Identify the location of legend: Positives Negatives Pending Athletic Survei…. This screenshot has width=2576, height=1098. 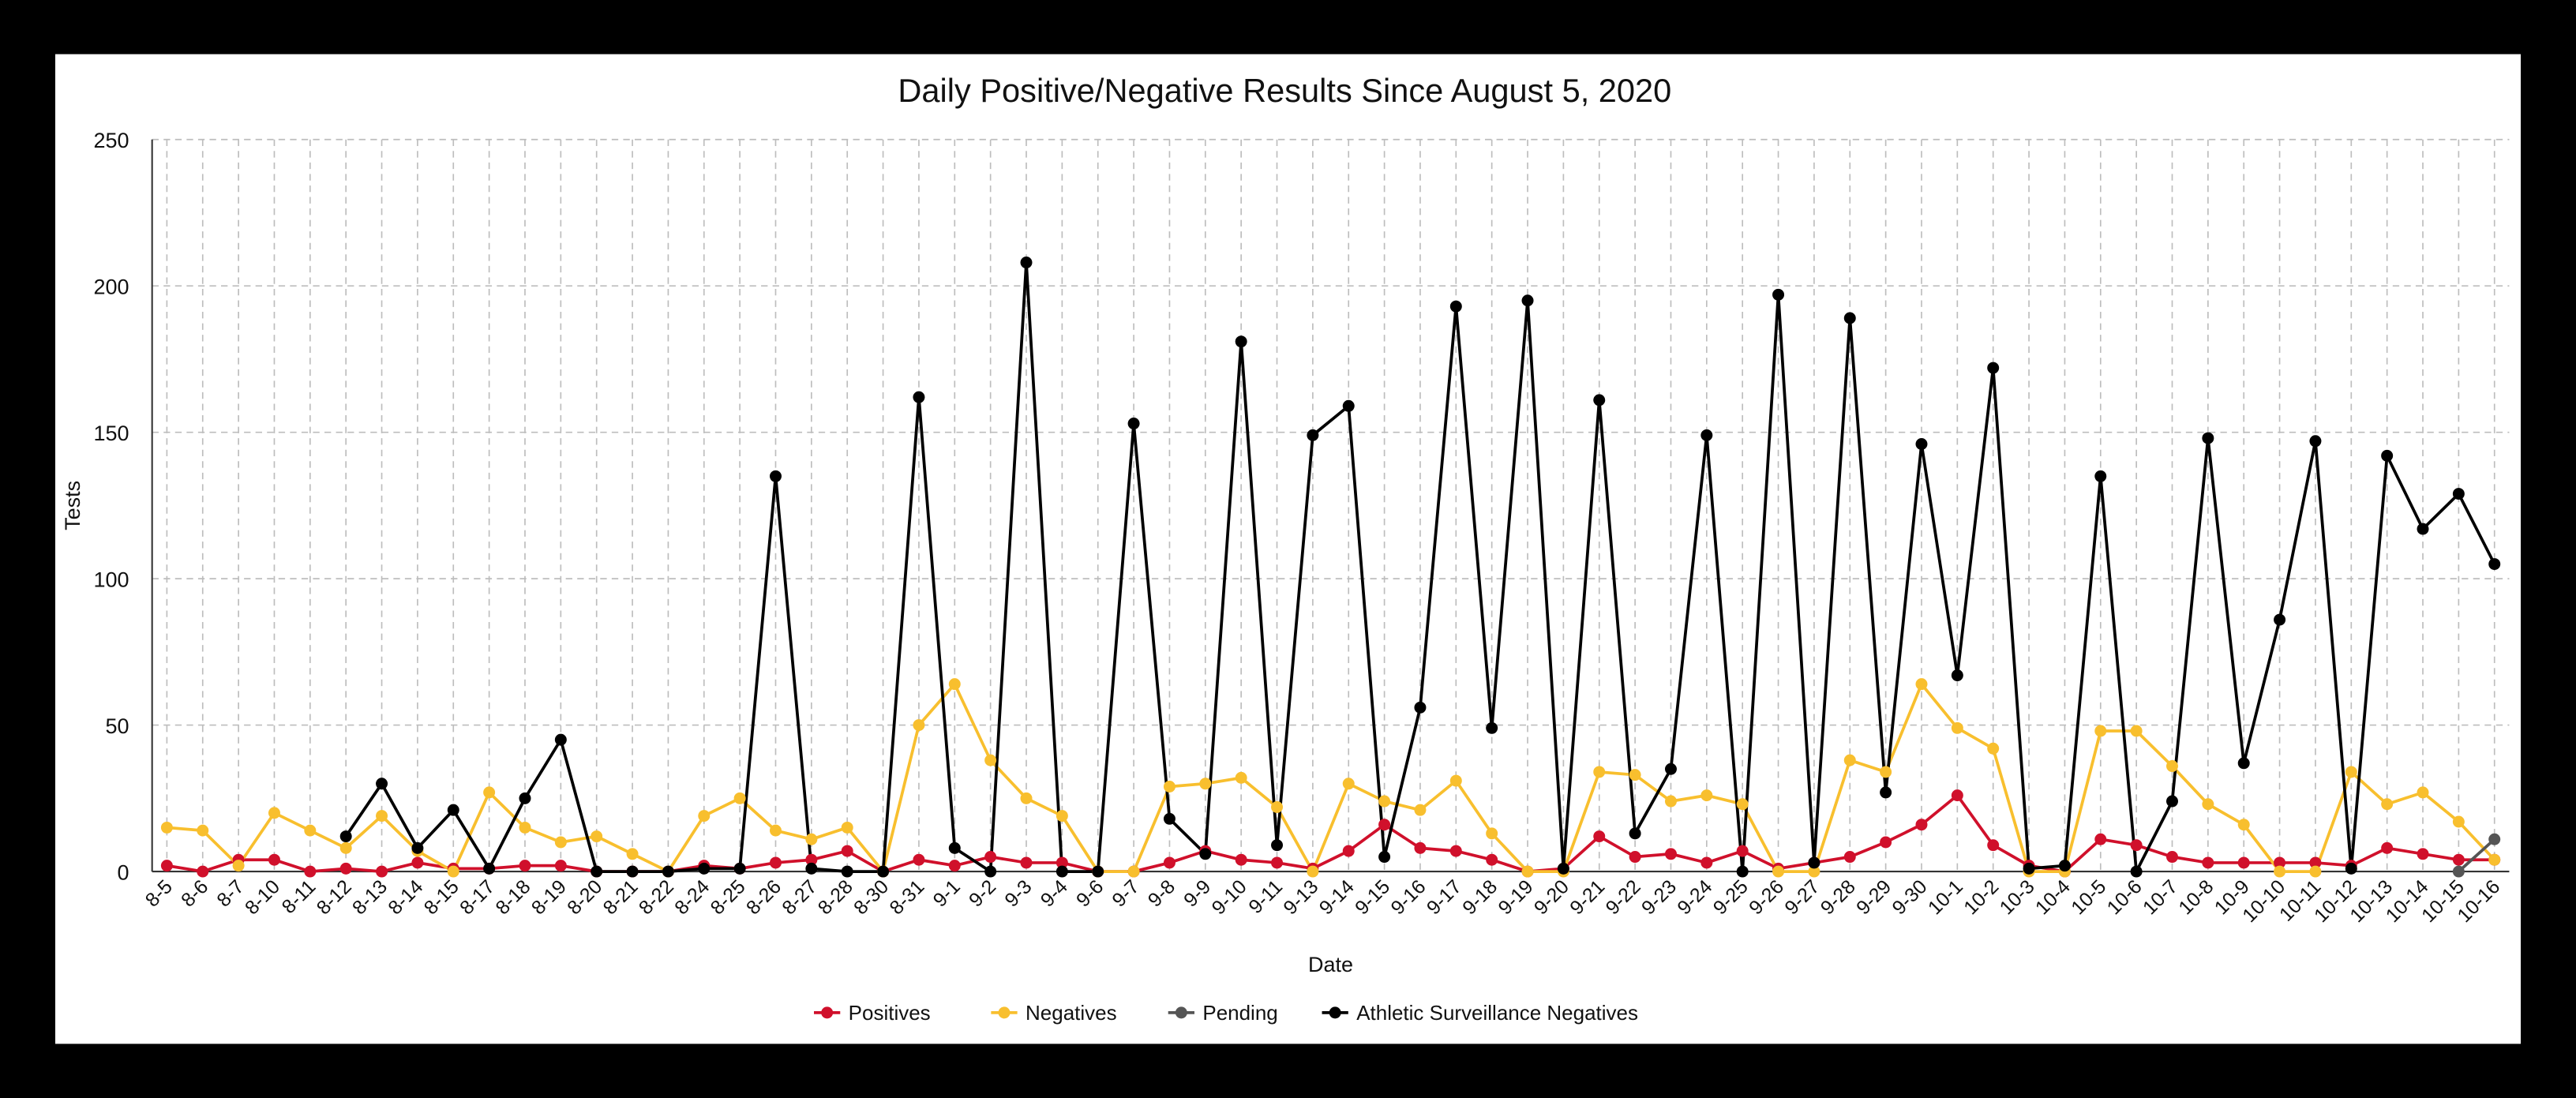
(1226, 1013).